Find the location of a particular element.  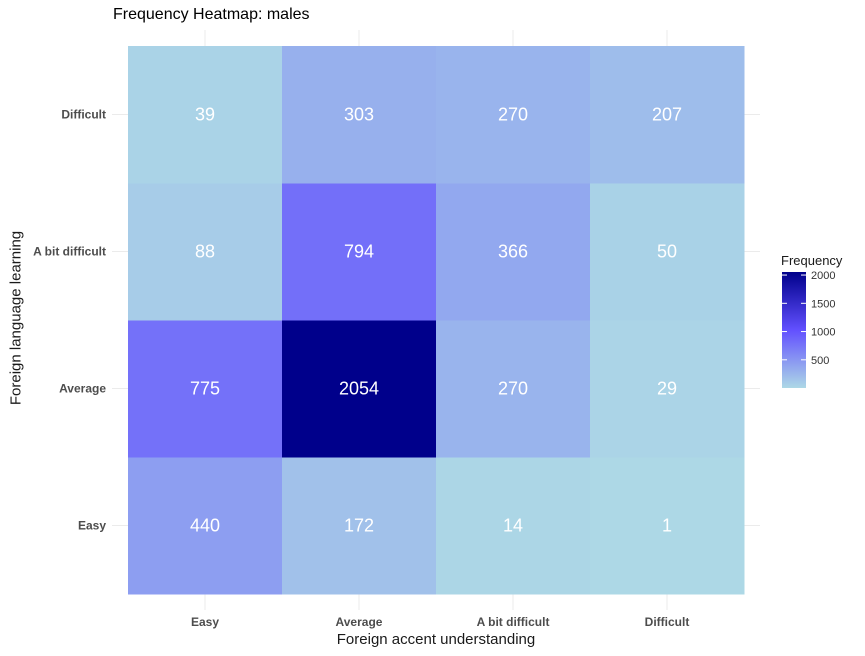

heatmap-cell-difficult-a-bit-difficult is located at coordinates (513, 115).